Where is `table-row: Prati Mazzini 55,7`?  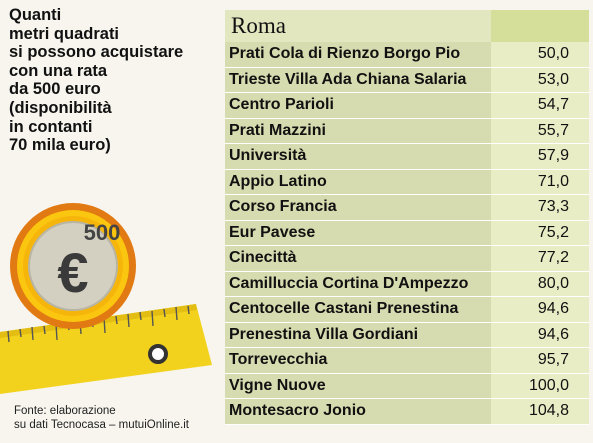
table-row: Prati Mazzini 55,7 is located at coordinates (407, 131).